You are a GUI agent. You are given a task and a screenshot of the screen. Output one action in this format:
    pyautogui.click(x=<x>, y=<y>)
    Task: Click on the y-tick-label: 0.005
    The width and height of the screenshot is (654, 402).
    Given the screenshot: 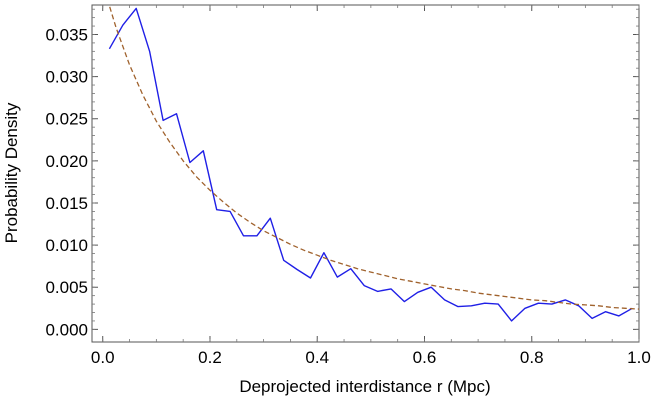 What is the action you would take?
    pyautogui.click(x=66, y=287)
    